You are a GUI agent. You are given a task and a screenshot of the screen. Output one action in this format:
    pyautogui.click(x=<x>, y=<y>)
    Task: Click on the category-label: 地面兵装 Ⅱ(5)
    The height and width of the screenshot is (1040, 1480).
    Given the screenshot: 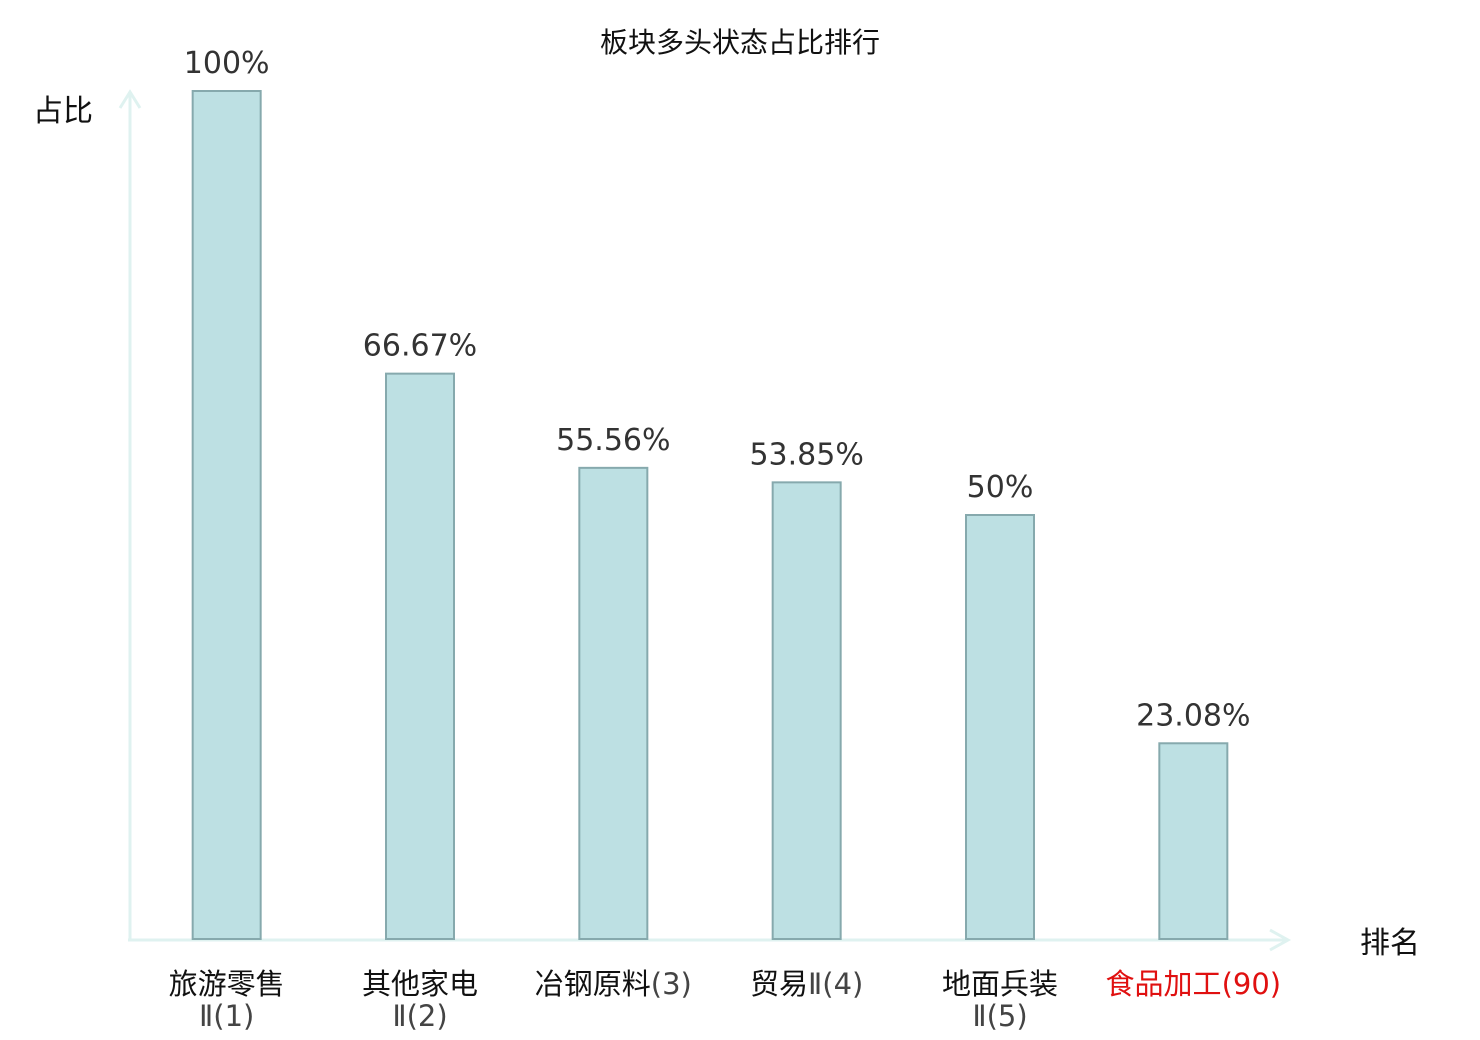 What is the action you would take?
    pyautogui.click(x=1000, y=1000)
    